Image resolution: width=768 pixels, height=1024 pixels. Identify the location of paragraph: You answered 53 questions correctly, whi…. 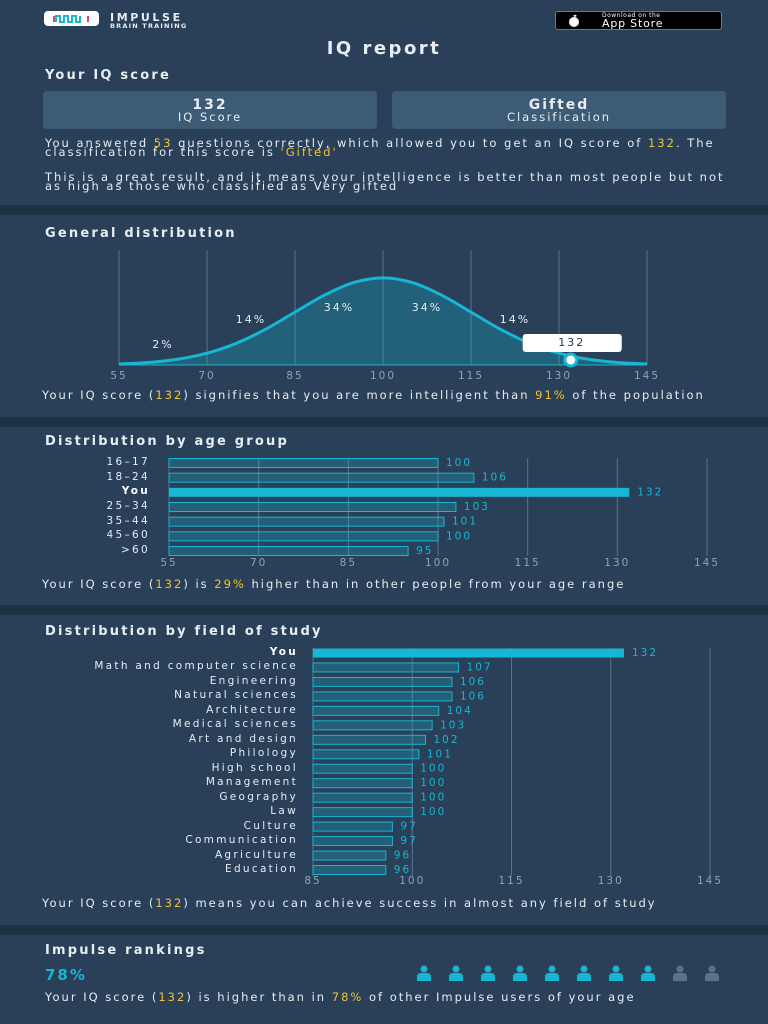
(385, 146).